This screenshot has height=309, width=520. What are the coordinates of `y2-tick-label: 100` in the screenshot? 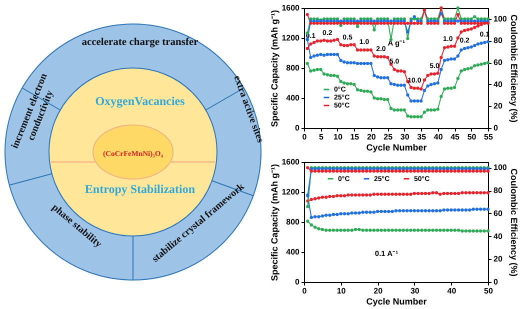 It's located at (501, 19).